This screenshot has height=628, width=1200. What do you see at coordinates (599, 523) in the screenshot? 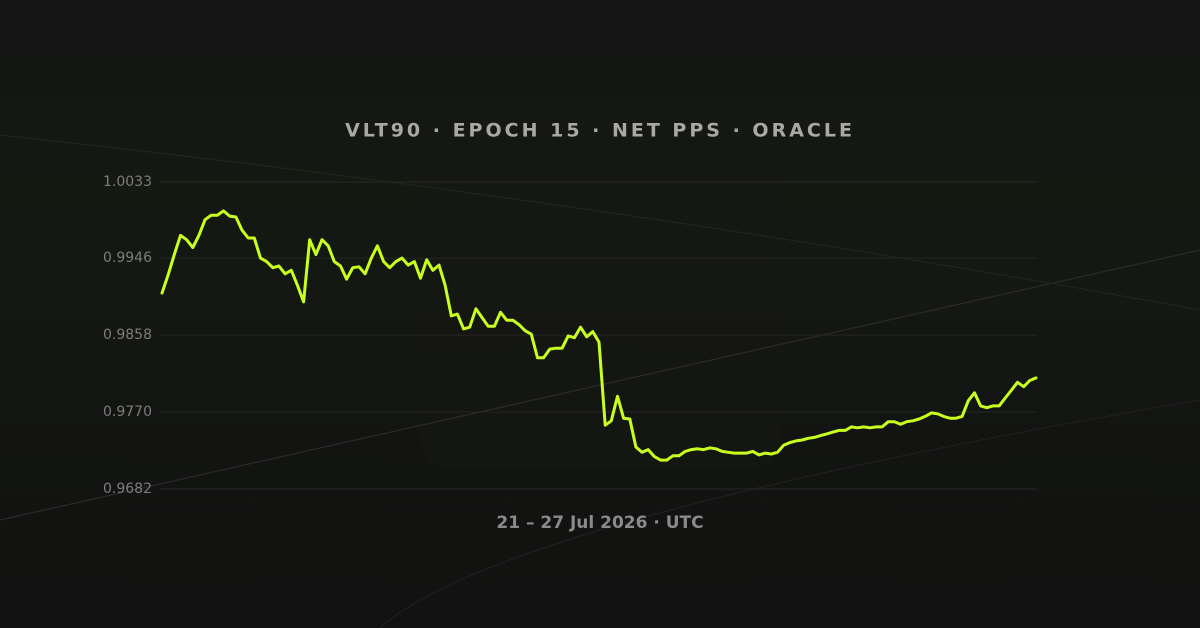
I see `x-axis-label: 21 – 27 Jul 2026 · UTC` at bounding box center [599, 523].